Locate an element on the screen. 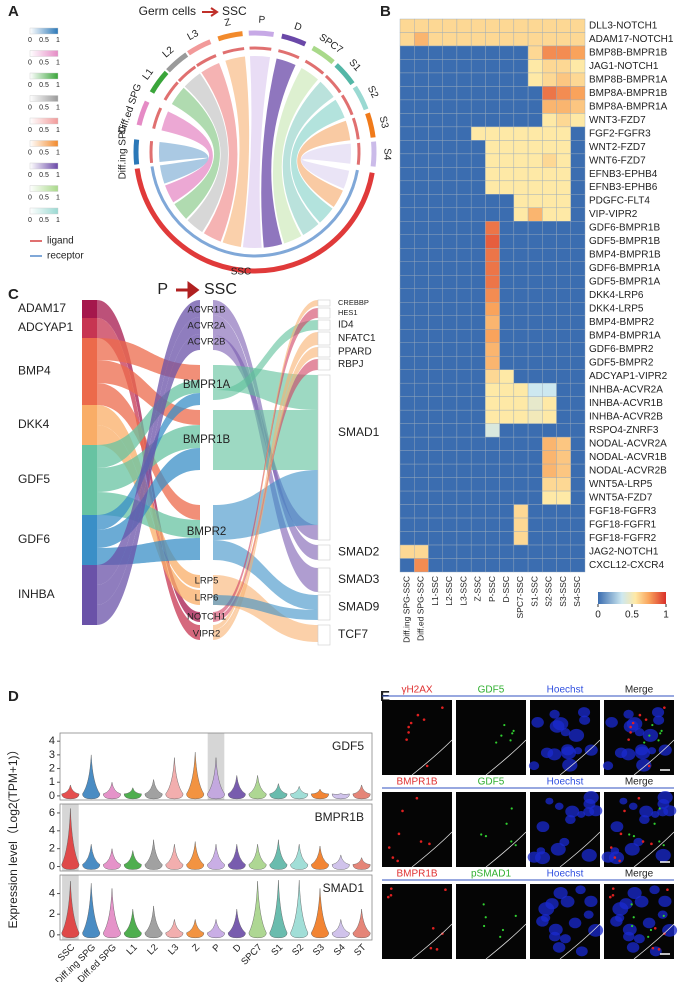  target-label: TCF7 is located at coordinates (353, 634).